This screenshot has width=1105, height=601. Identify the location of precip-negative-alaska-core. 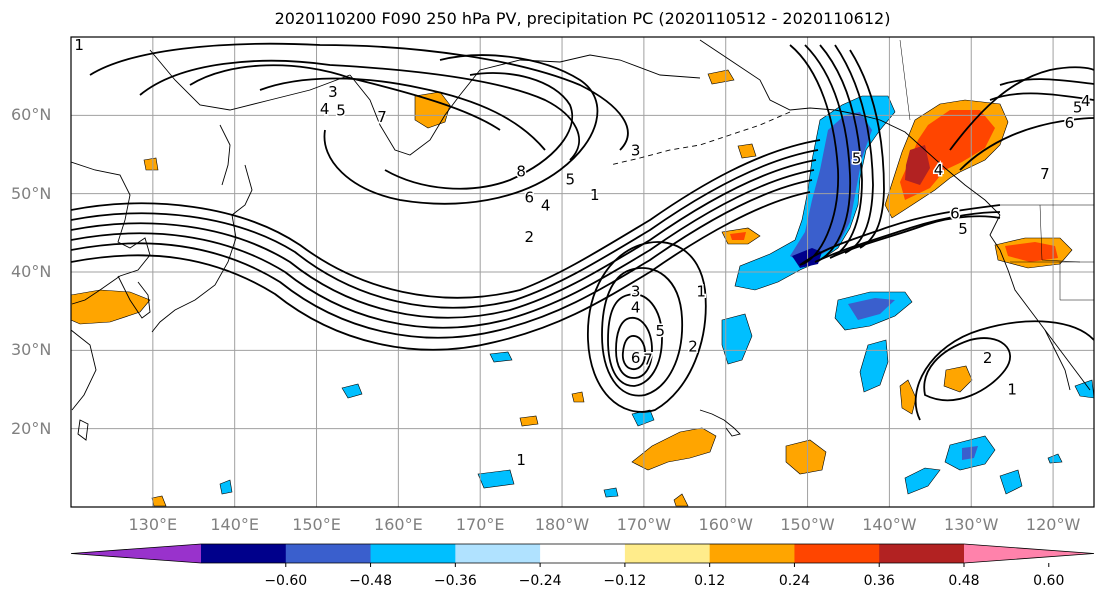
(807, 258).